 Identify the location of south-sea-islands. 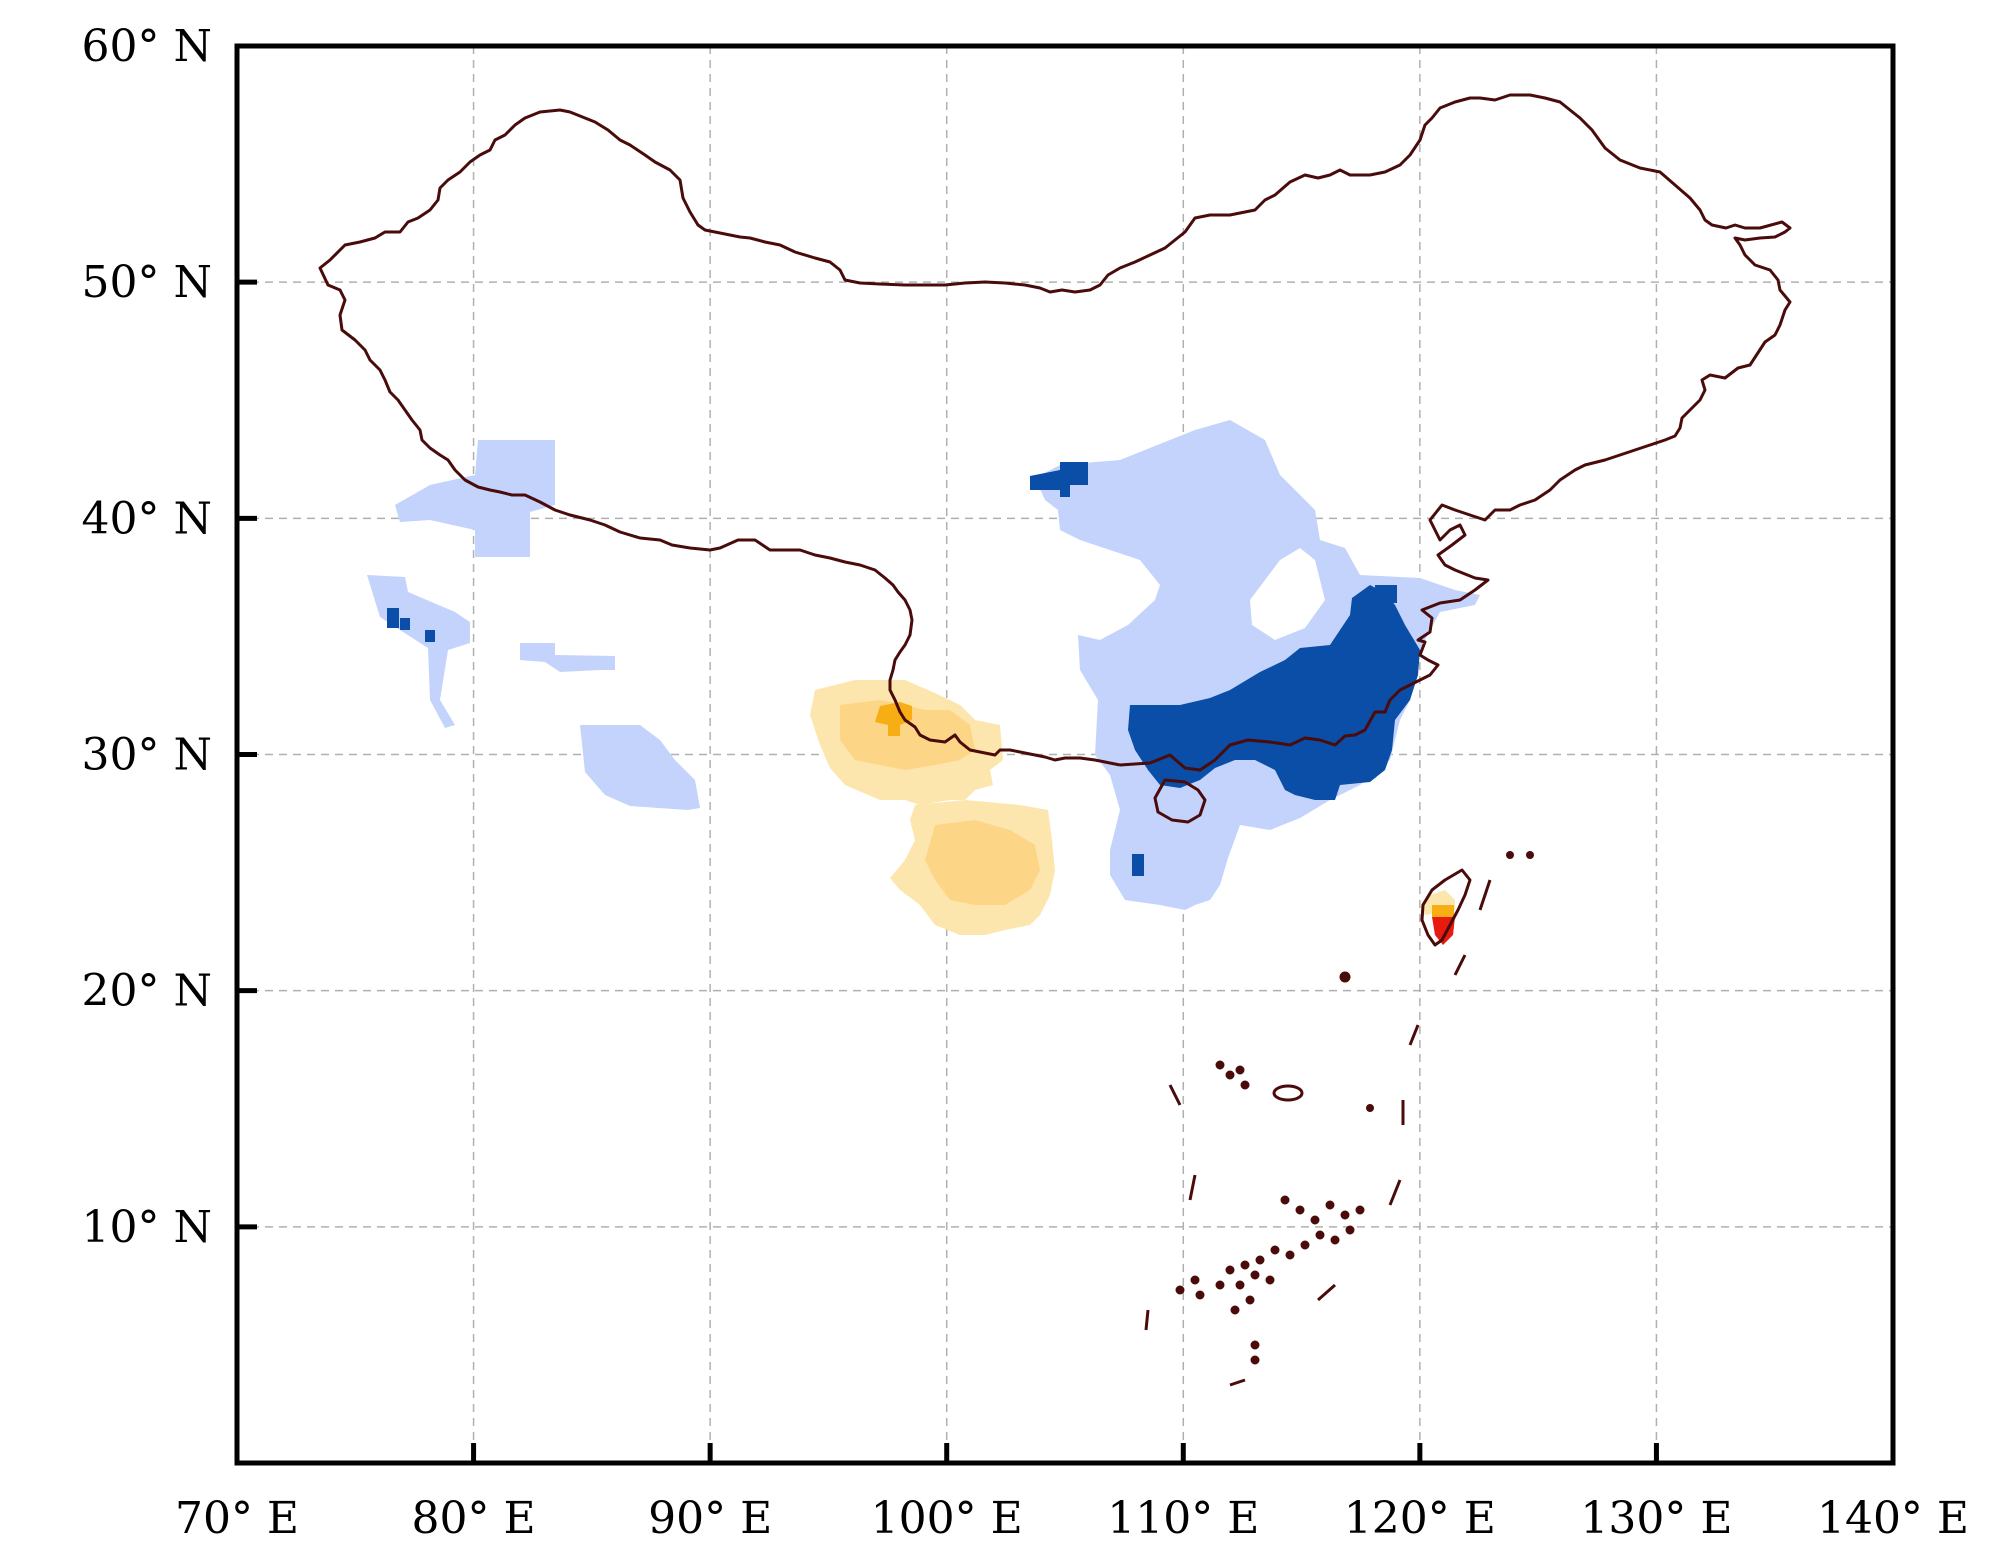
(1339, 1119).